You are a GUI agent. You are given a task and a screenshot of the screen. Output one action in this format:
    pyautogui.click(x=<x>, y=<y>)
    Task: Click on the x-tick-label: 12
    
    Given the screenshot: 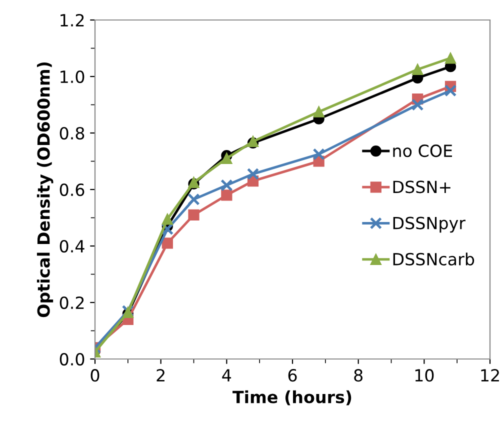 What is the action you would take?
    pyautogui.click(x=490, y=375)
    